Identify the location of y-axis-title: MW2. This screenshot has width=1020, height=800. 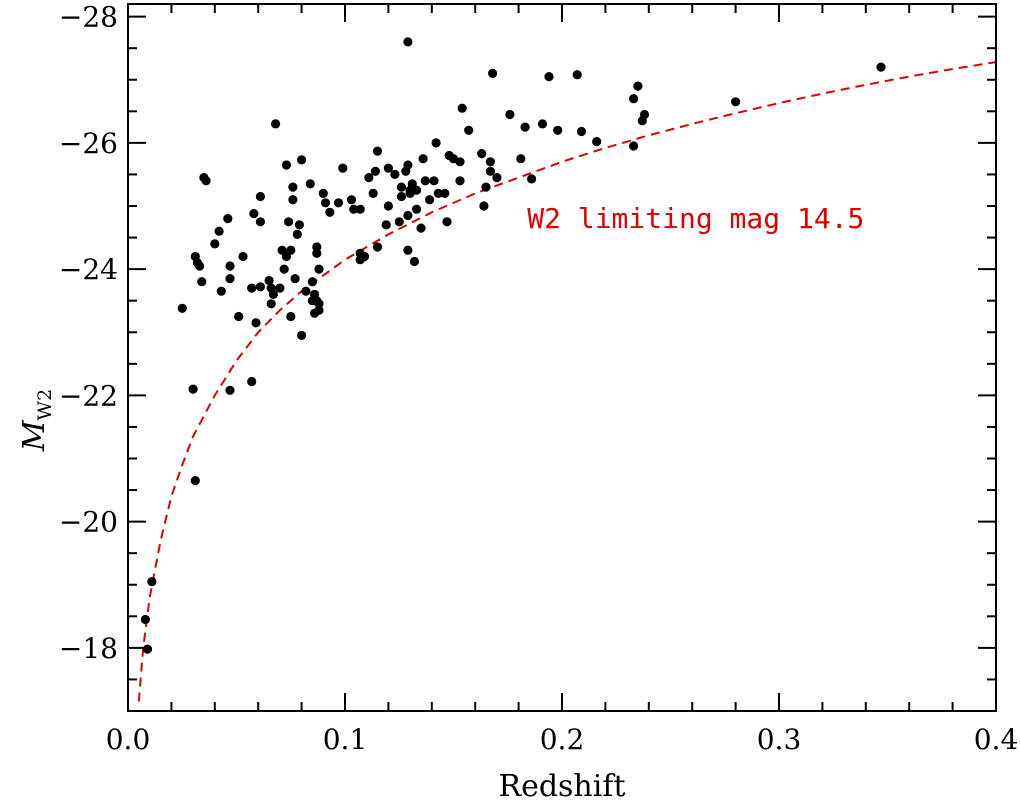
(36, 420).